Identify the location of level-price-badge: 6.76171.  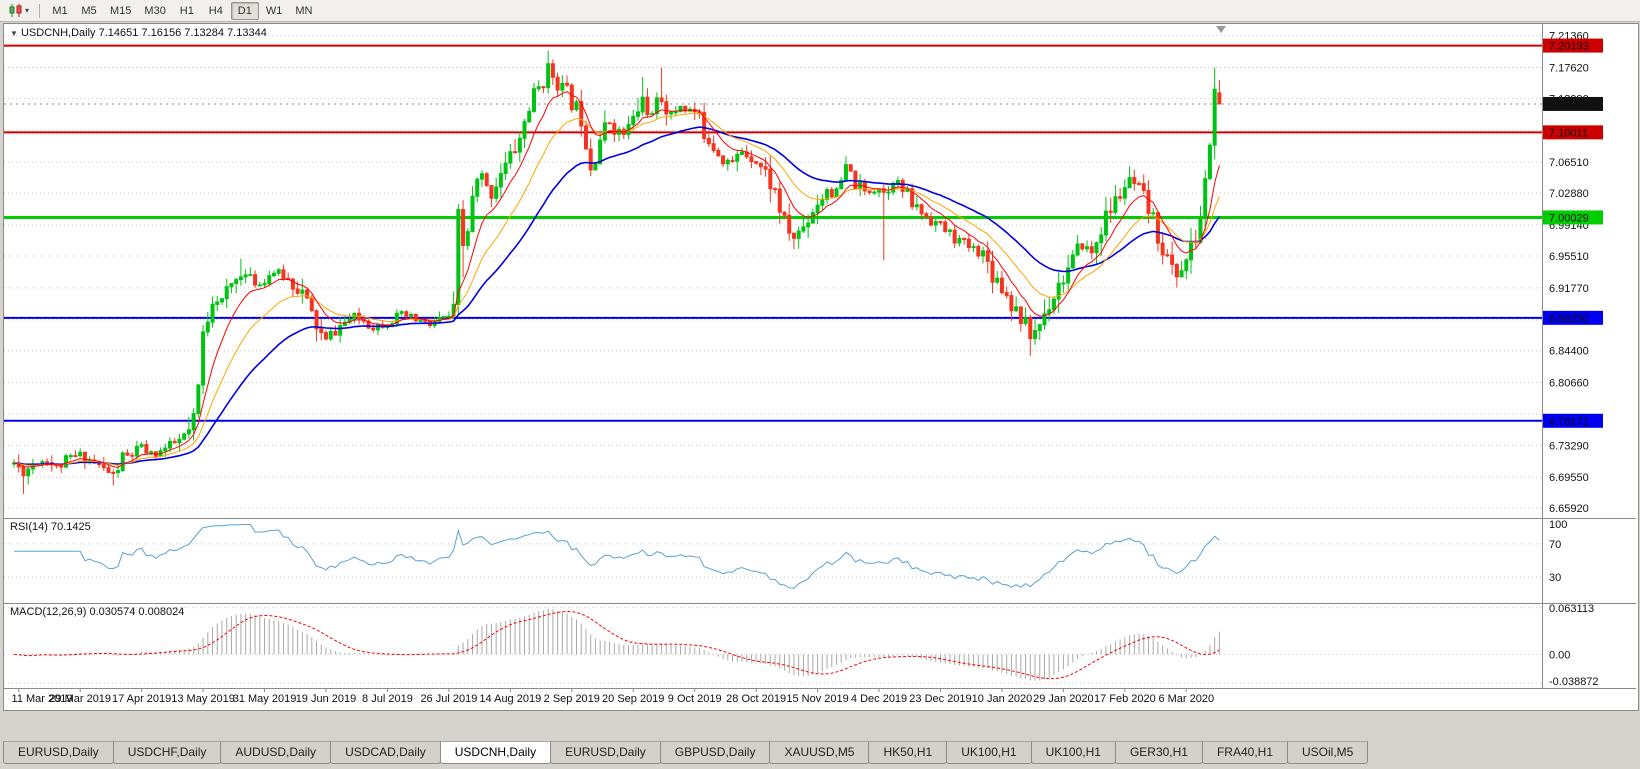
(1569, 422).